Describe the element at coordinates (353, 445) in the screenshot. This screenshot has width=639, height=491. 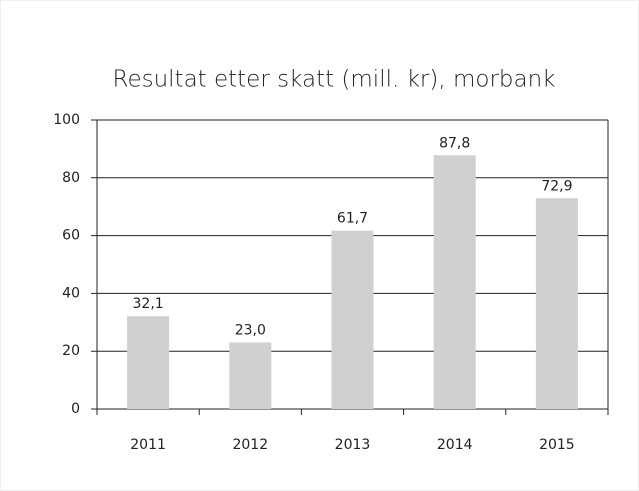
I see `x-tick-label: 2013` at that location.